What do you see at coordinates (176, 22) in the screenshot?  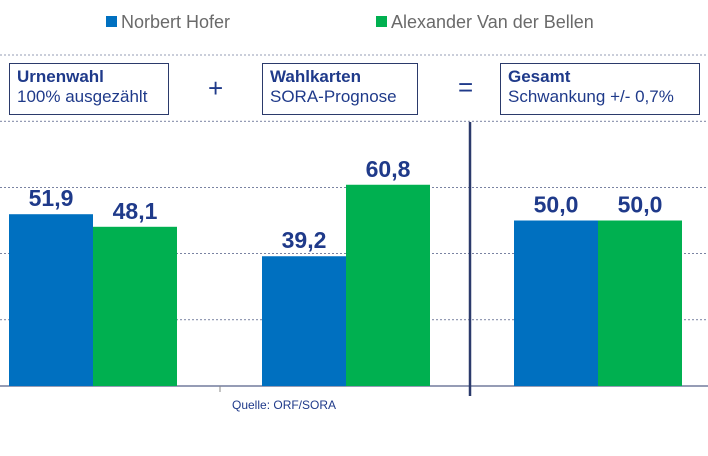 I see `legend-label-hofer: Norbert Hofer` at bounding box center [176, 22].